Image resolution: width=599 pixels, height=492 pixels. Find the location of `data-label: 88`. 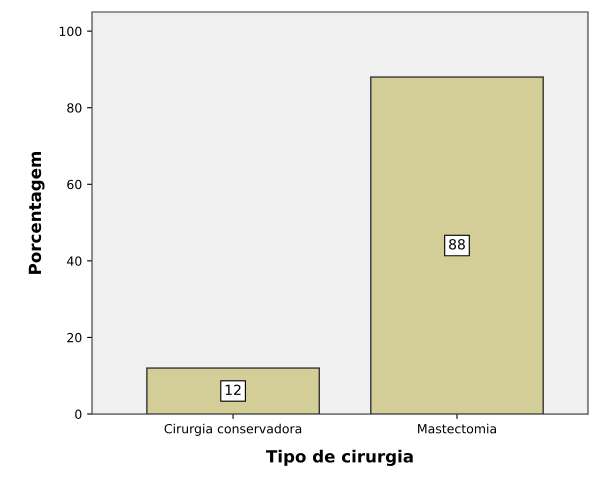

data-label: 88 is located at coordinates (457, 244).